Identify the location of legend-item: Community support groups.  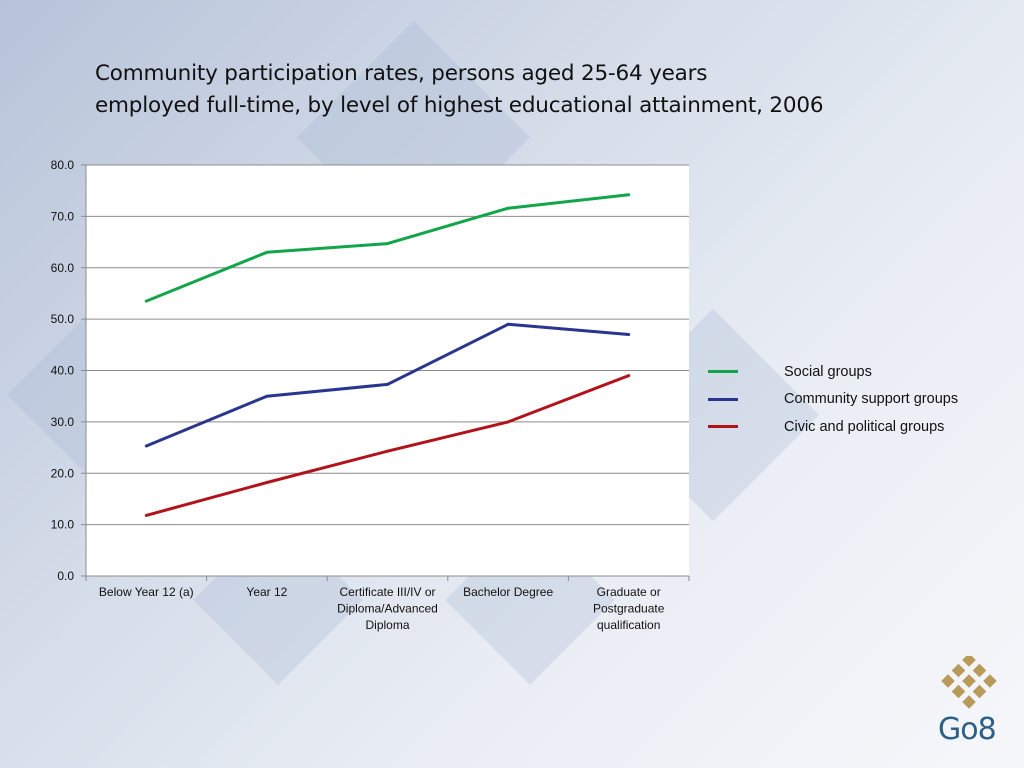
(833, 400).